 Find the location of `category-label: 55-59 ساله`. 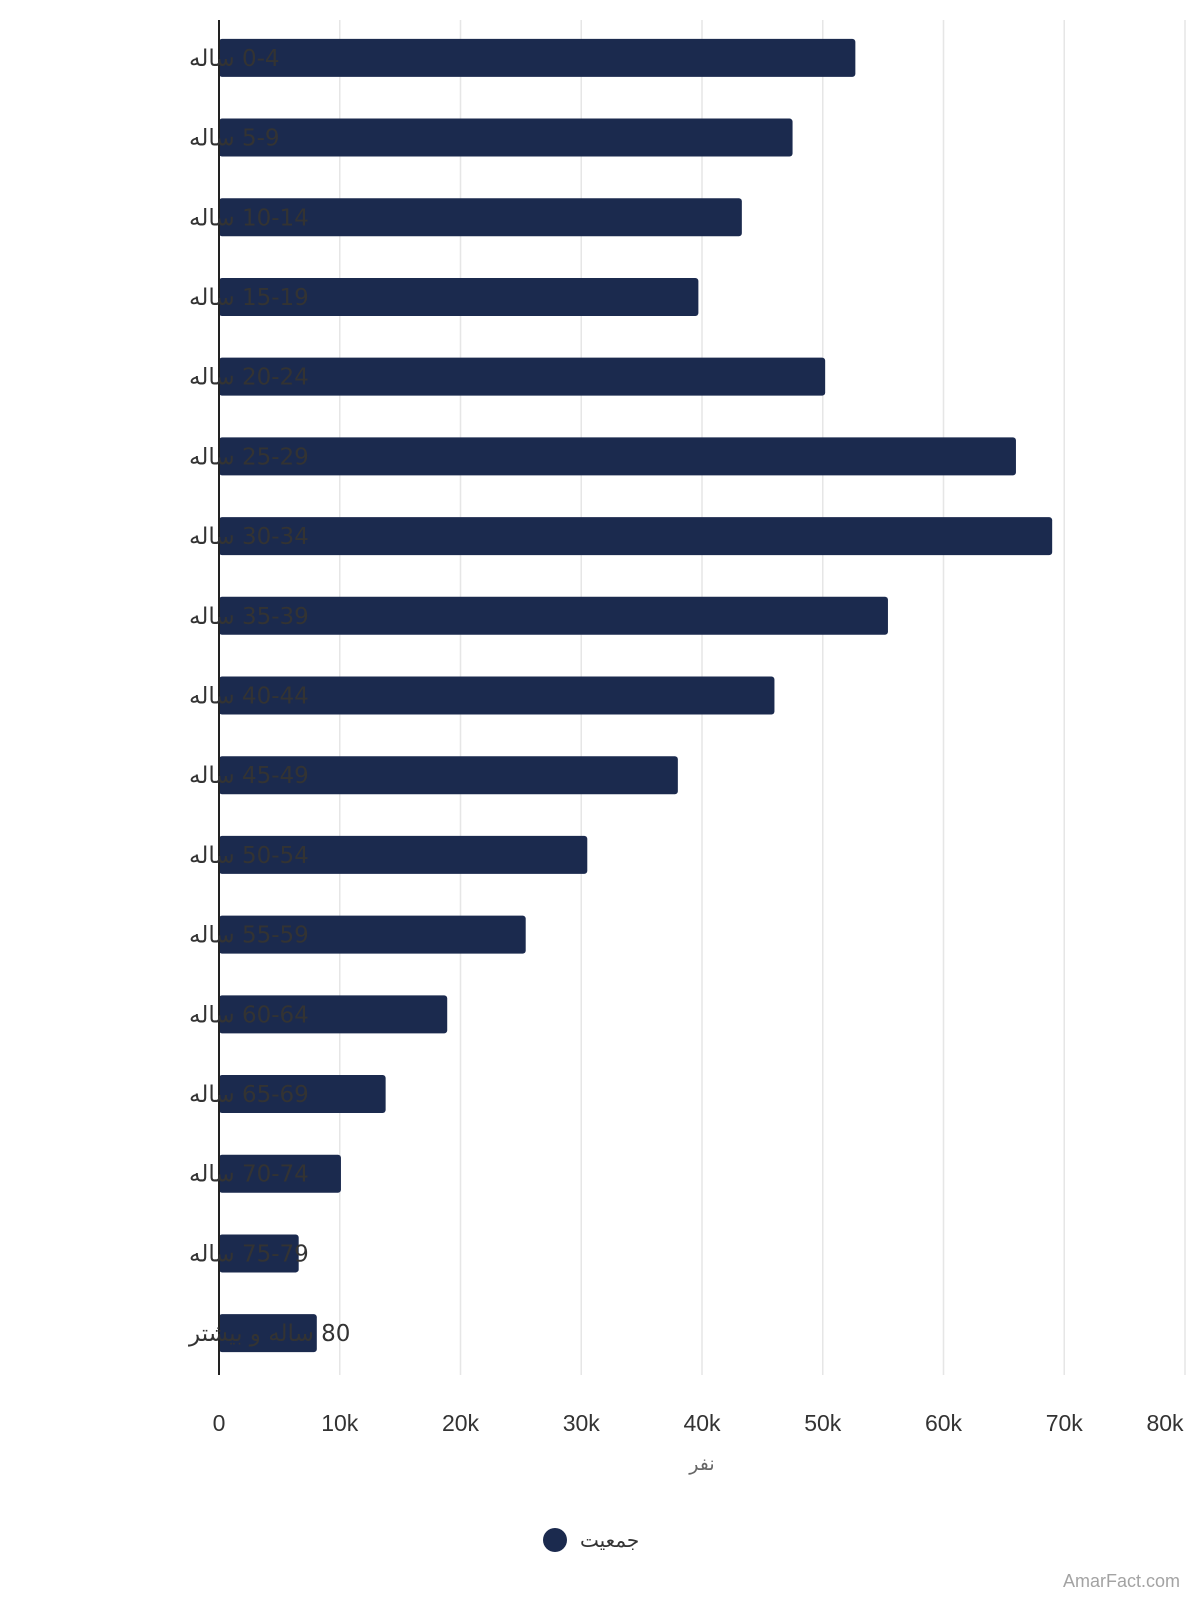

category-label: 55-59 ساله is located at coordinates (249, 936).